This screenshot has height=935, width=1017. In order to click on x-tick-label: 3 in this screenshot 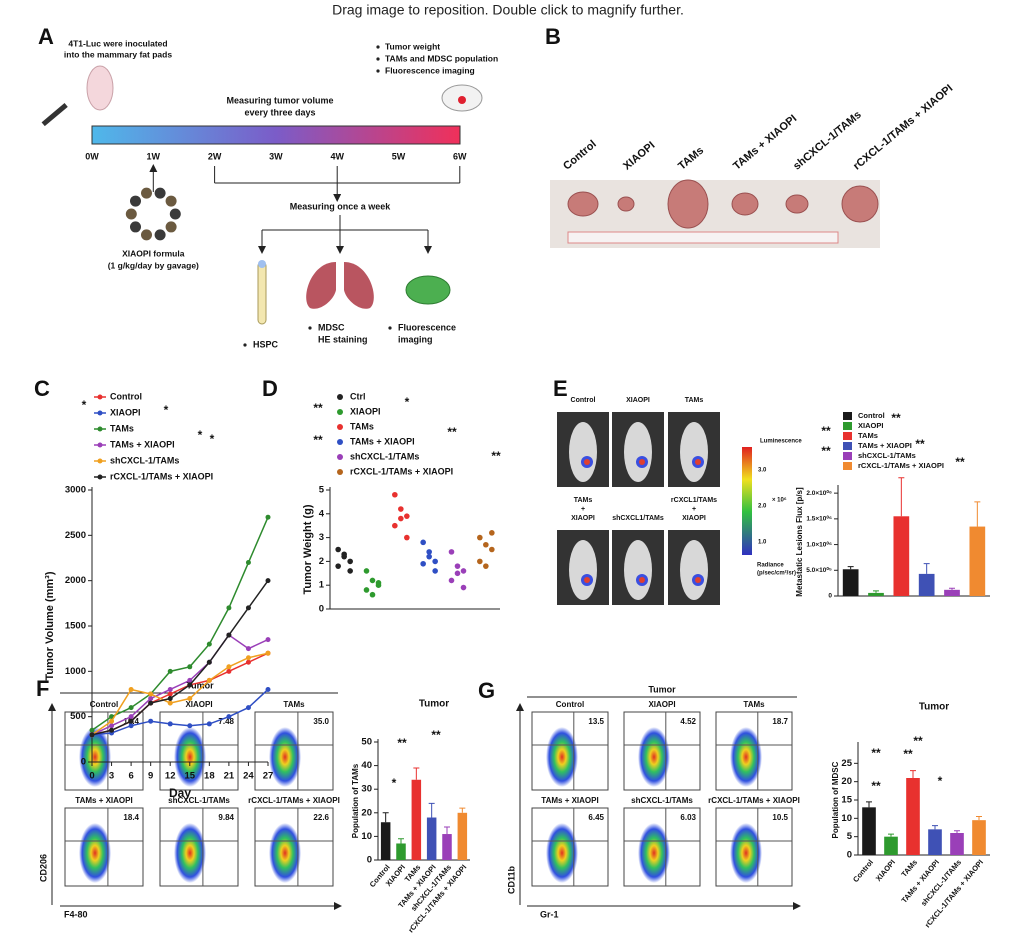, I will do `click(111, 776)`.